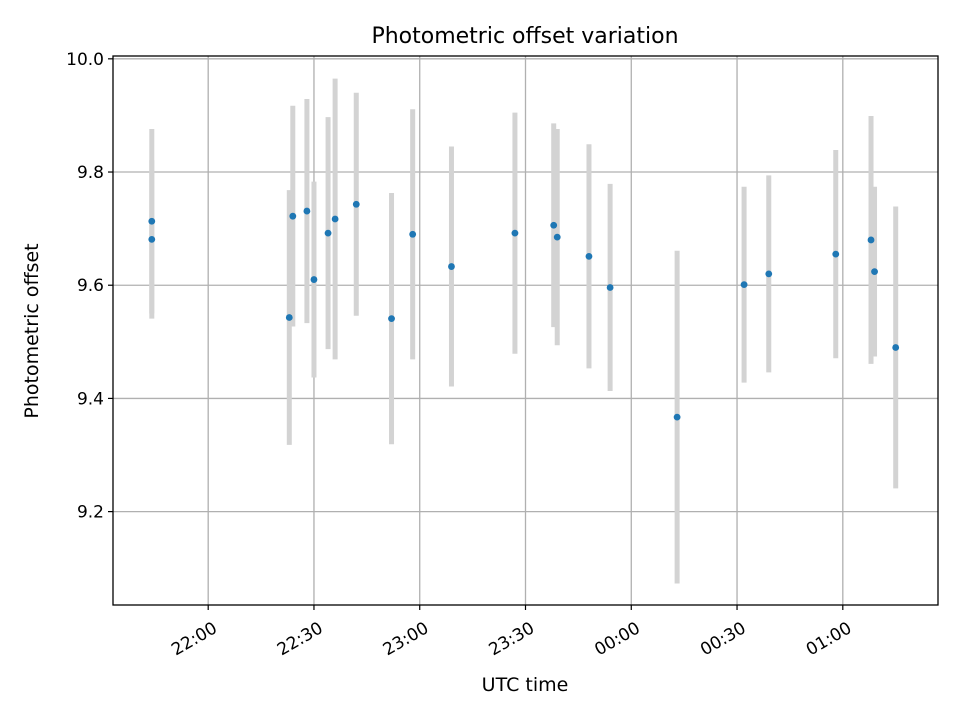 The width and height of the screenshot is (960, 720). What do you see at coordinates (525, 685) in the screenshot?
I see `x-axis-label: UTC time` at bounding box center [525, 685].